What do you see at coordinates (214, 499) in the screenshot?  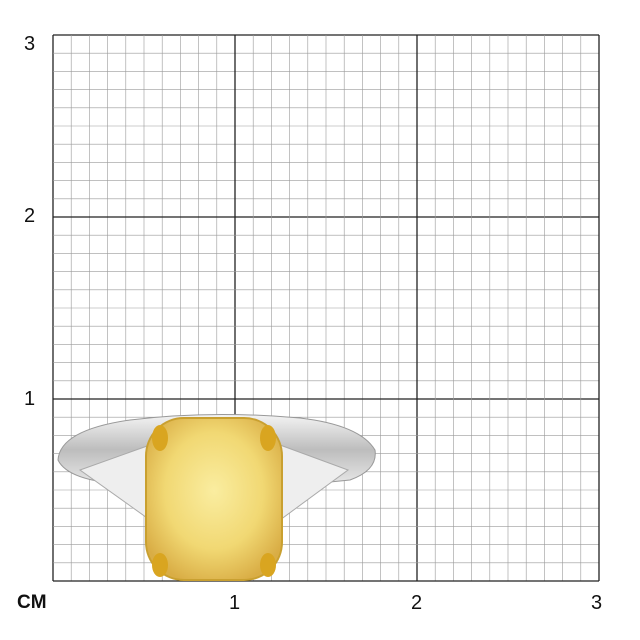 I see `center-stone` at bounding box center [214, 499].